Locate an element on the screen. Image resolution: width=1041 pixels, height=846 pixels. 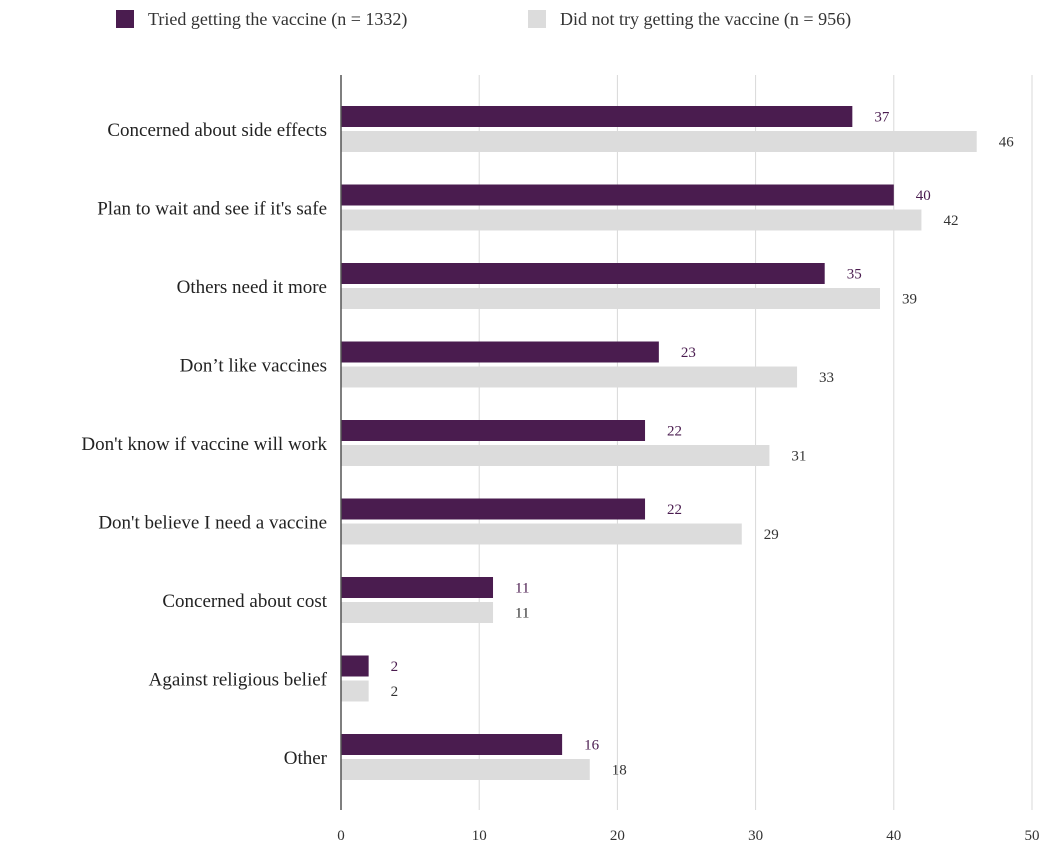
value-label-series-2-cat-2: 42 is located at coordinates (950, 221).